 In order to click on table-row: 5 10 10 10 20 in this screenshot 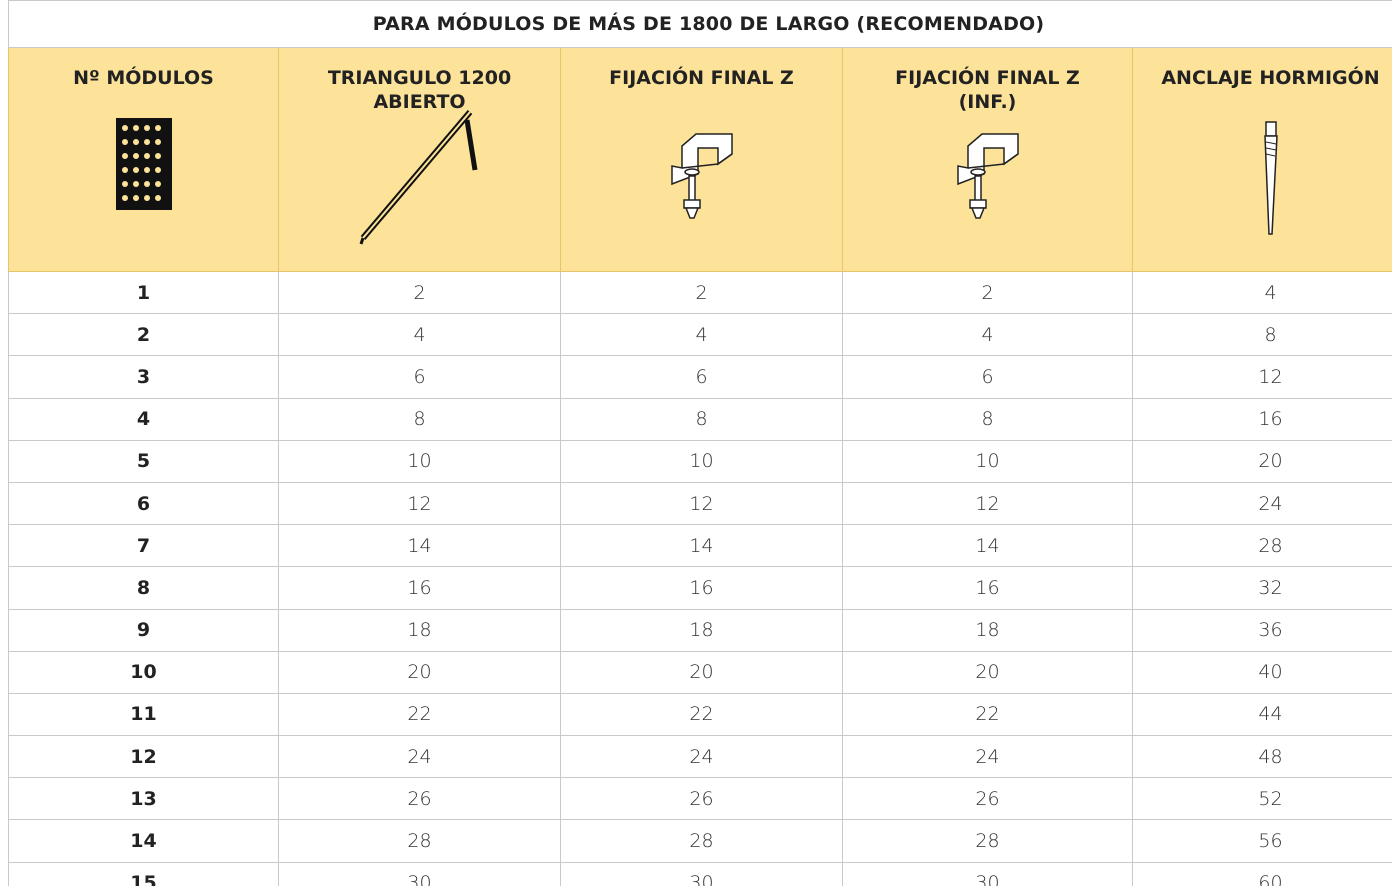, I will do `click(700, 461)`.